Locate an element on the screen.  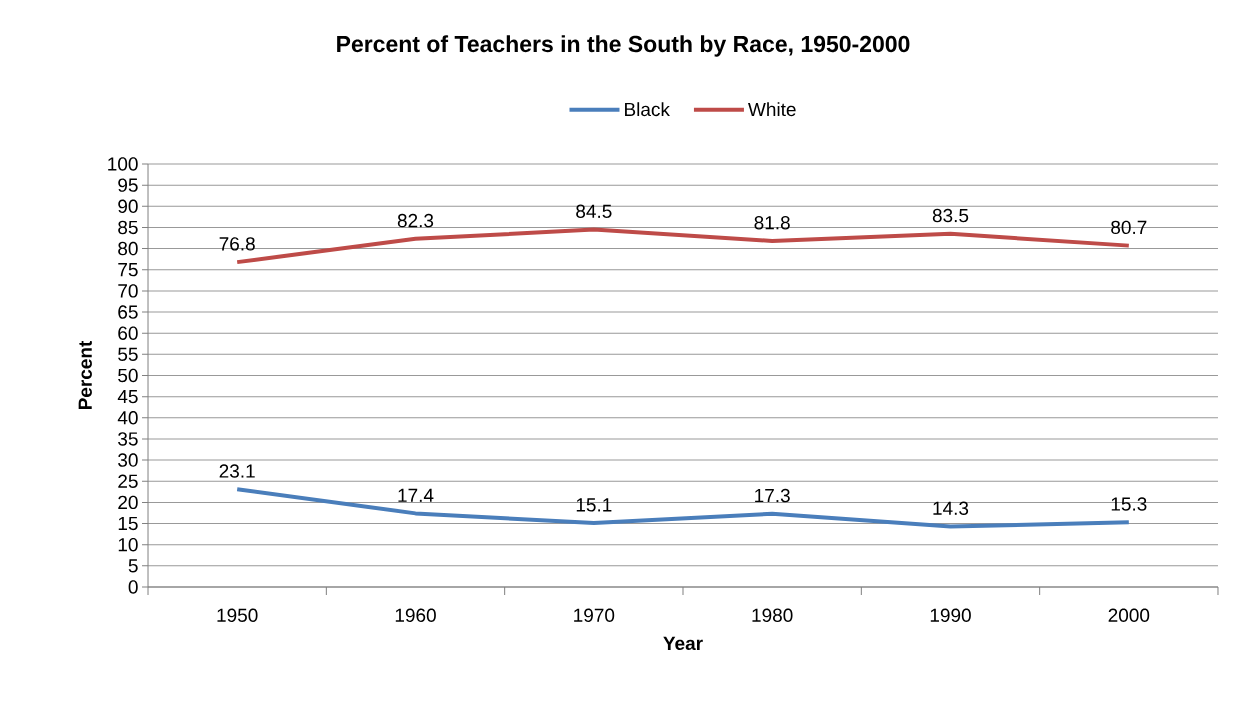
data-label: 17.3 is located at coordinates (772, 495).